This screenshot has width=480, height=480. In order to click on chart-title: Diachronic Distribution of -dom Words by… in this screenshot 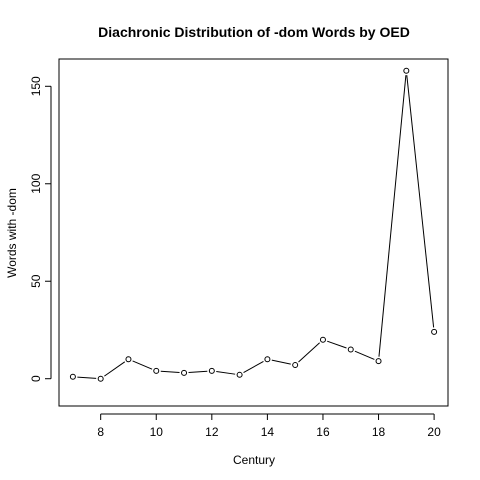, I will do `click(254, 32)`.